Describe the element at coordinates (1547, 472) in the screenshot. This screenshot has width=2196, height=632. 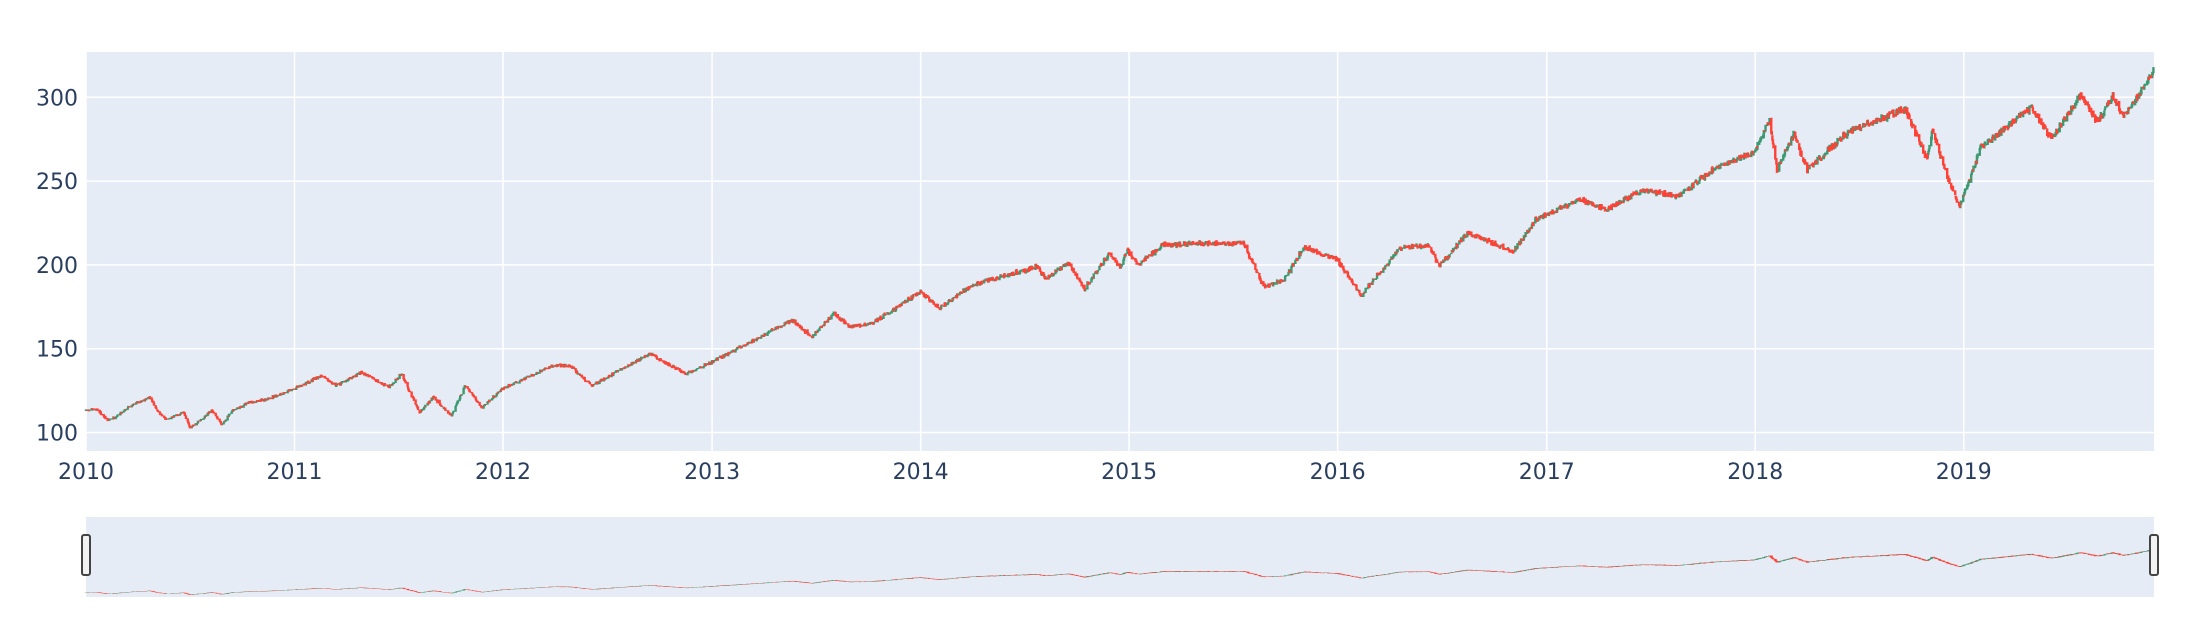
I see `x-tick-label: 2017` at that location.